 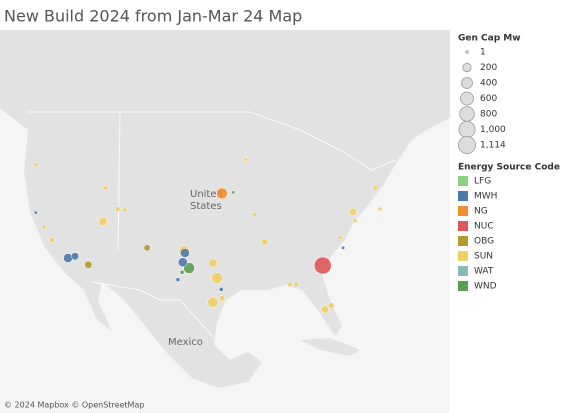 I want to click on state-lines, so click(x=119, y=181).